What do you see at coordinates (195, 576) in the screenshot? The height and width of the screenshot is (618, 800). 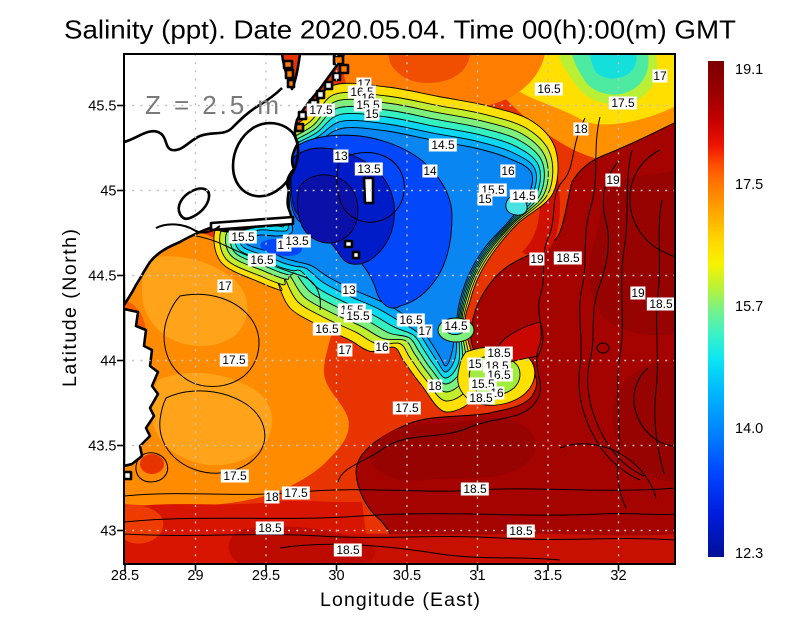 I see `svg-text: 29` at bounding box center [195, 576].